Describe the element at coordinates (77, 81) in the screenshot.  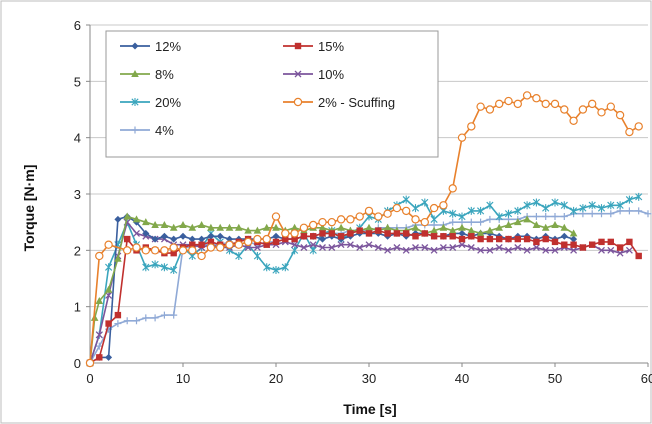
I see `y-tick-label: 5` at that location.